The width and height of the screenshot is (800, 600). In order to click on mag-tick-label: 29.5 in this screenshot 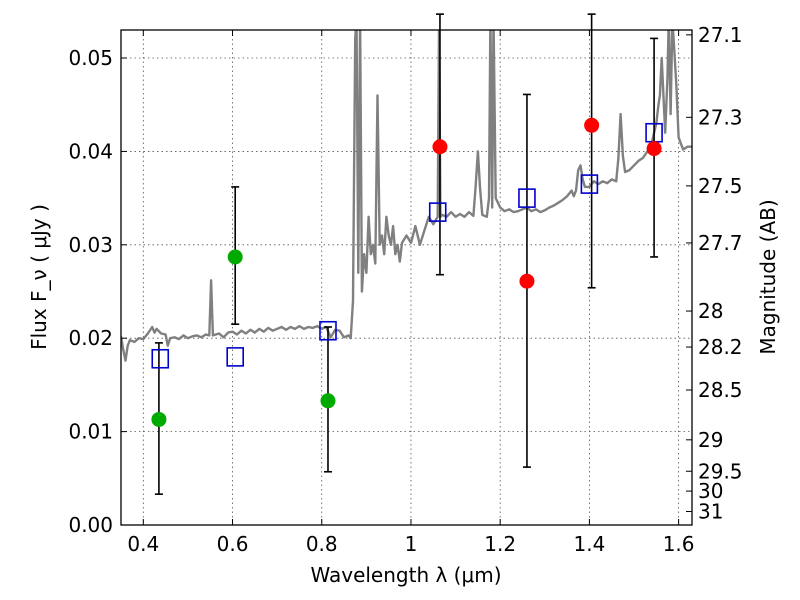, I will do `click(720, 471)`.